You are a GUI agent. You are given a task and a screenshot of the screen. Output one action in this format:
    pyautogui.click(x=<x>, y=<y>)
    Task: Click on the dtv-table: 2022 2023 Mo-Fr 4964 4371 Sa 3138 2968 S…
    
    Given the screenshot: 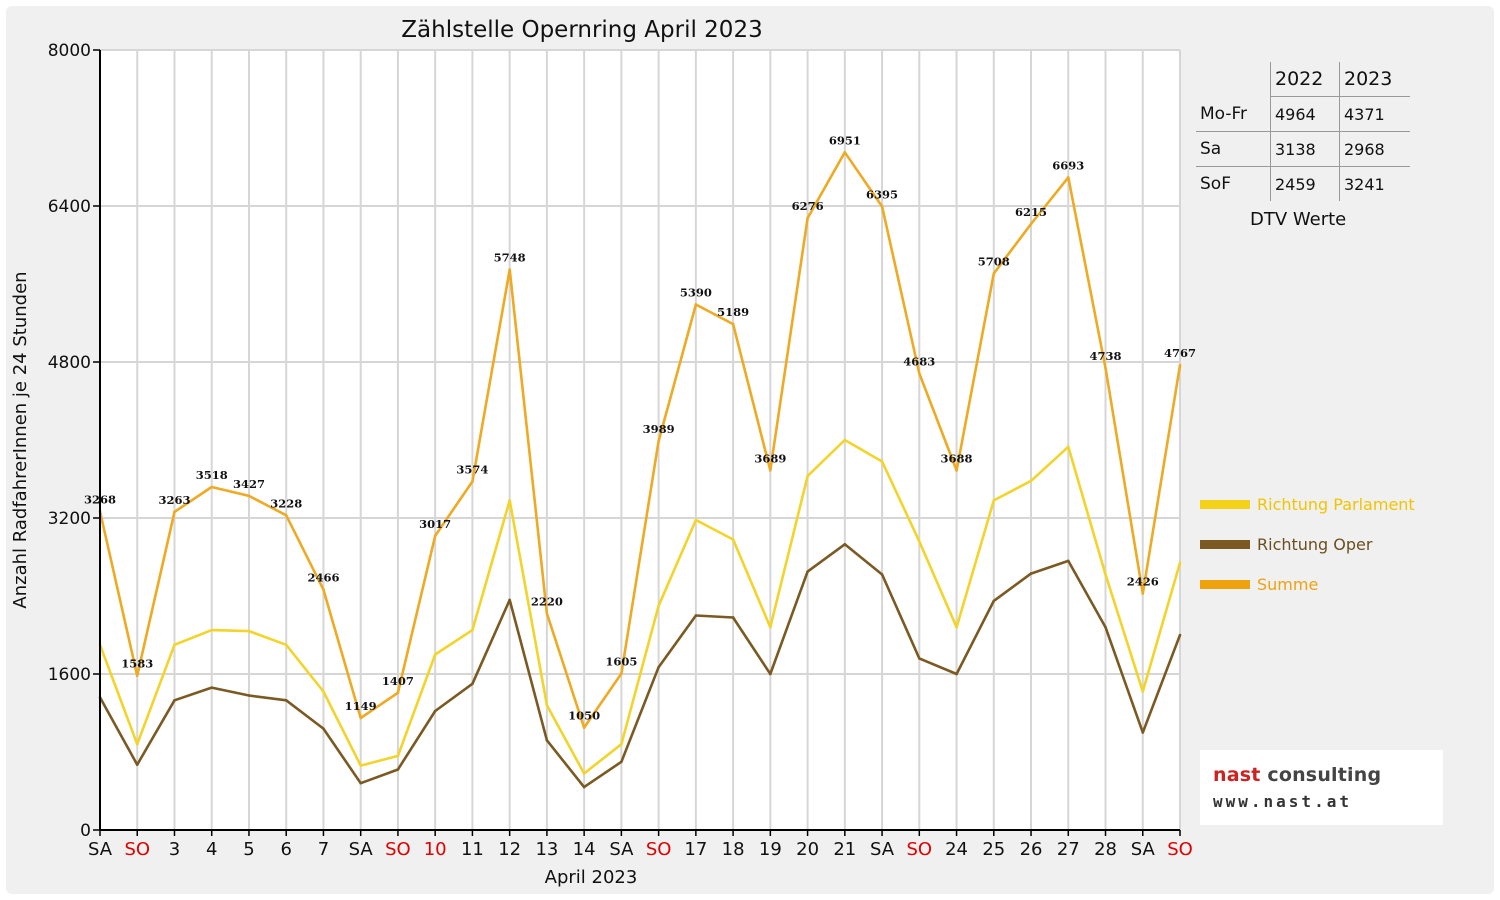 What is the action you would take?
    pyautogui.click(x=1303, y=131)
    